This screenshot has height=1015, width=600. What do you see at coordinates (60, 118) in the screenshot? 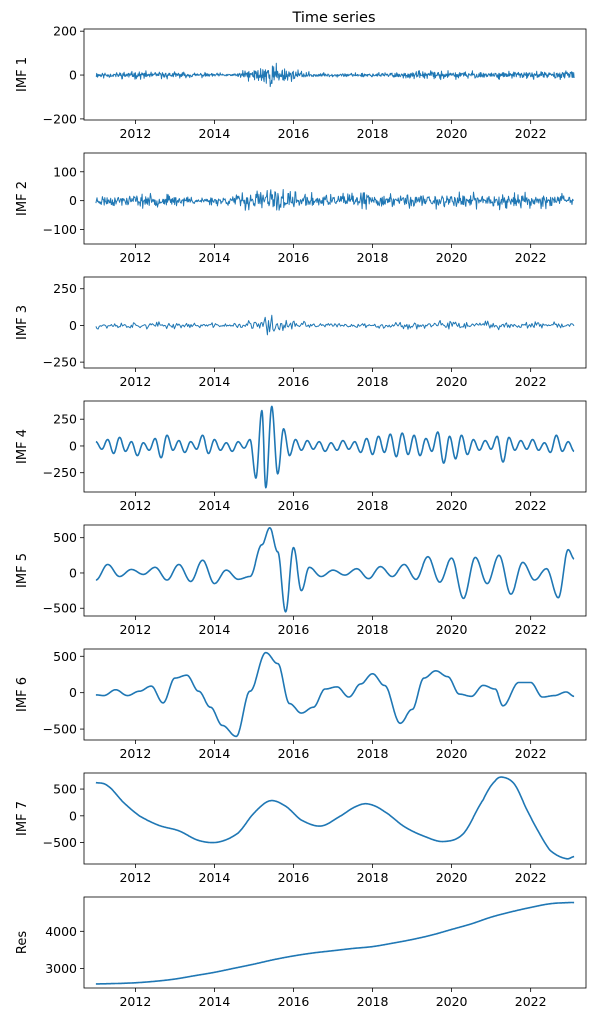
I see `y-tick-label: −200` at bounding box center [60, 118].